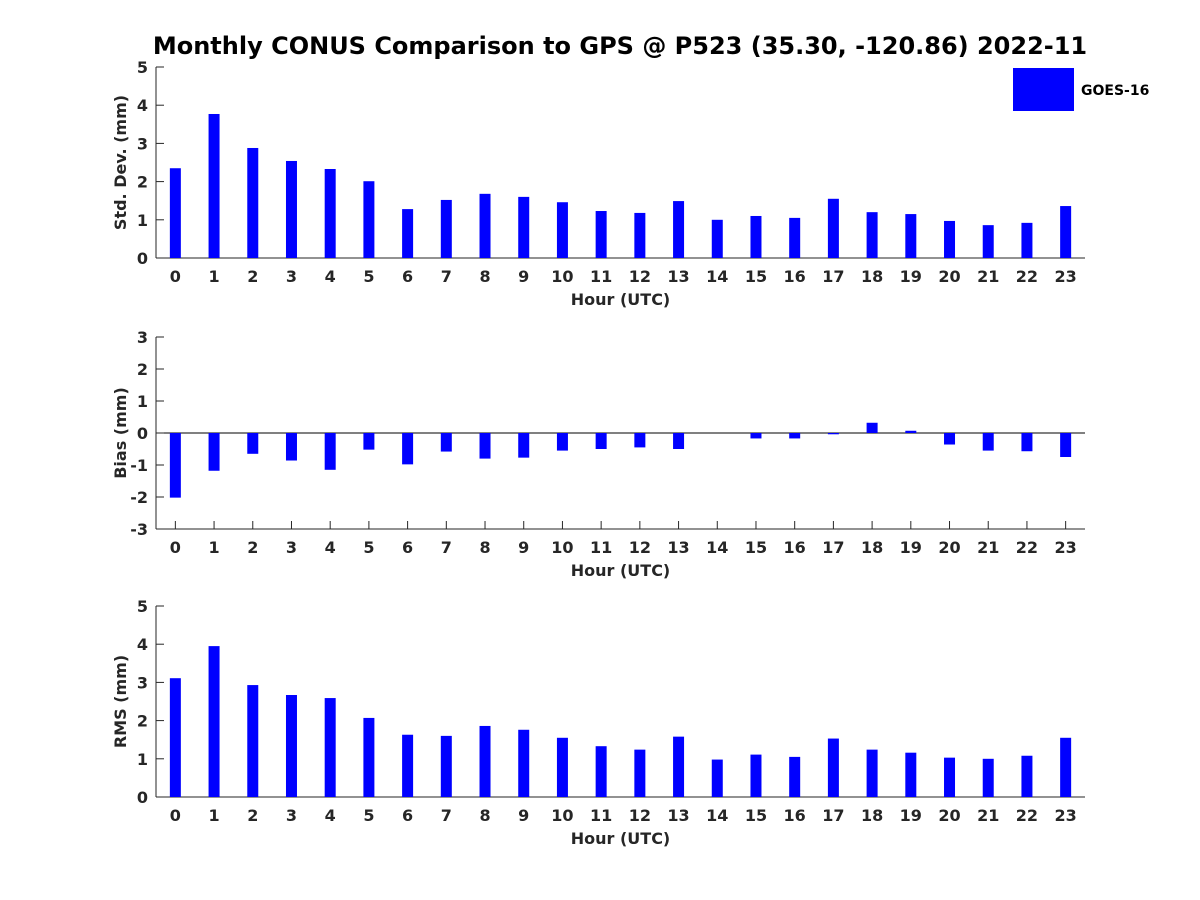 The image size is (1200, 900). Describe the element at coordinates (872, 547) in the screenshot. I see `bias-x-tick-label: 18` at that location.